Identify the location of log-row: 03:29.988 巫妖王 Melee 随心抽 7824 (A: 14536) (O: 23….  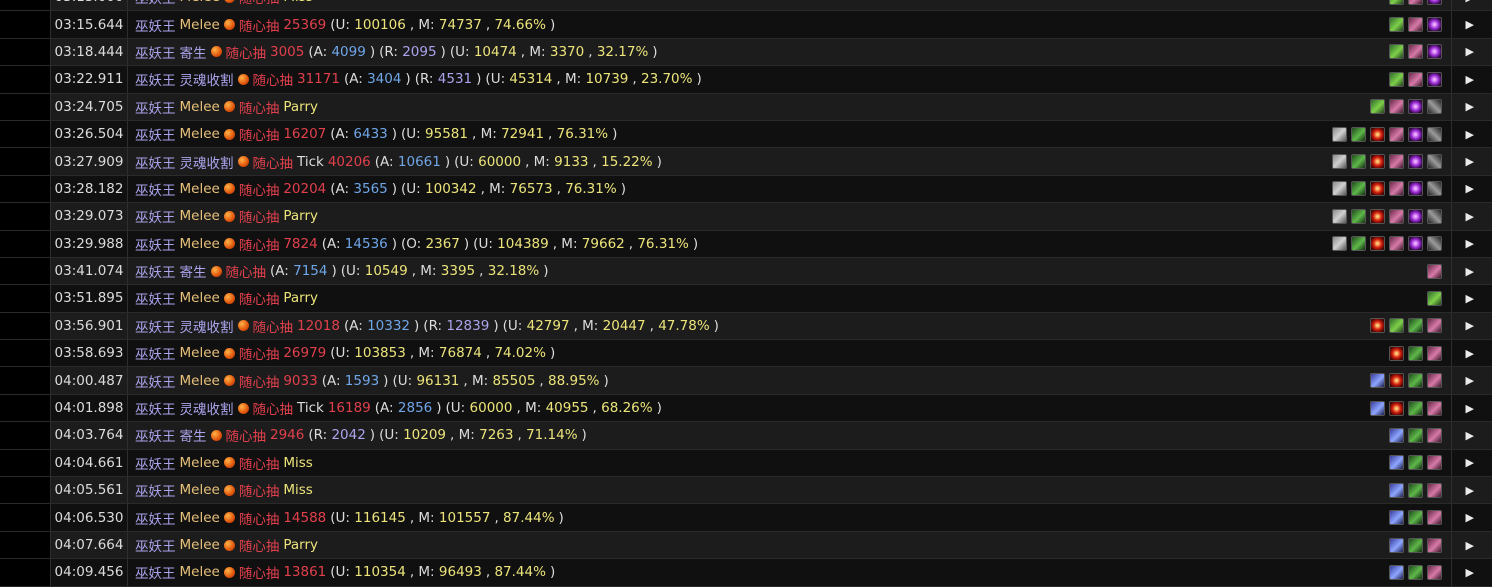
(746, 244).